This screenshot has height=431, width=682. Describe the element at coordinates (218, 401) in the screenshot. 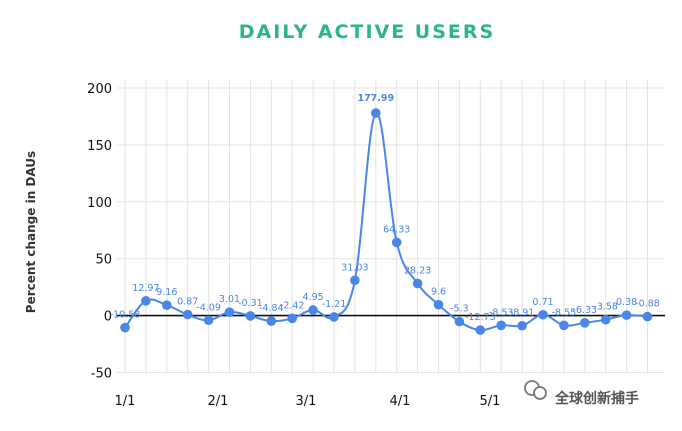

I see `x-tick-label: 2/1` at that location.